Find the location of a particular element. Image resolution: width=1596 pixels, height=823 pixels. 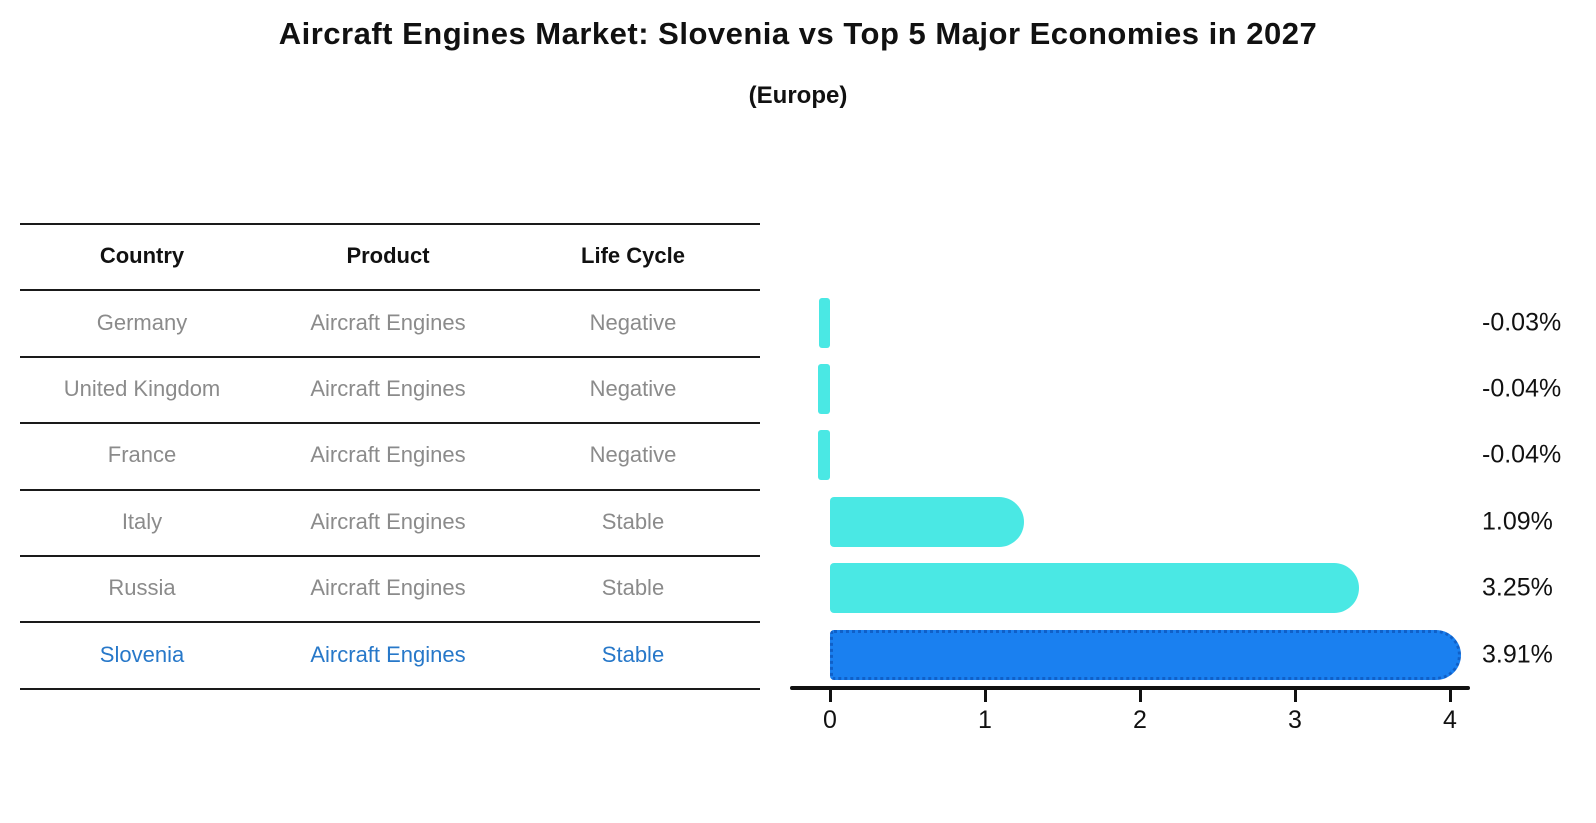

table-cell-product-russia: Aircraft Engines is located at coordinates (388, 588).